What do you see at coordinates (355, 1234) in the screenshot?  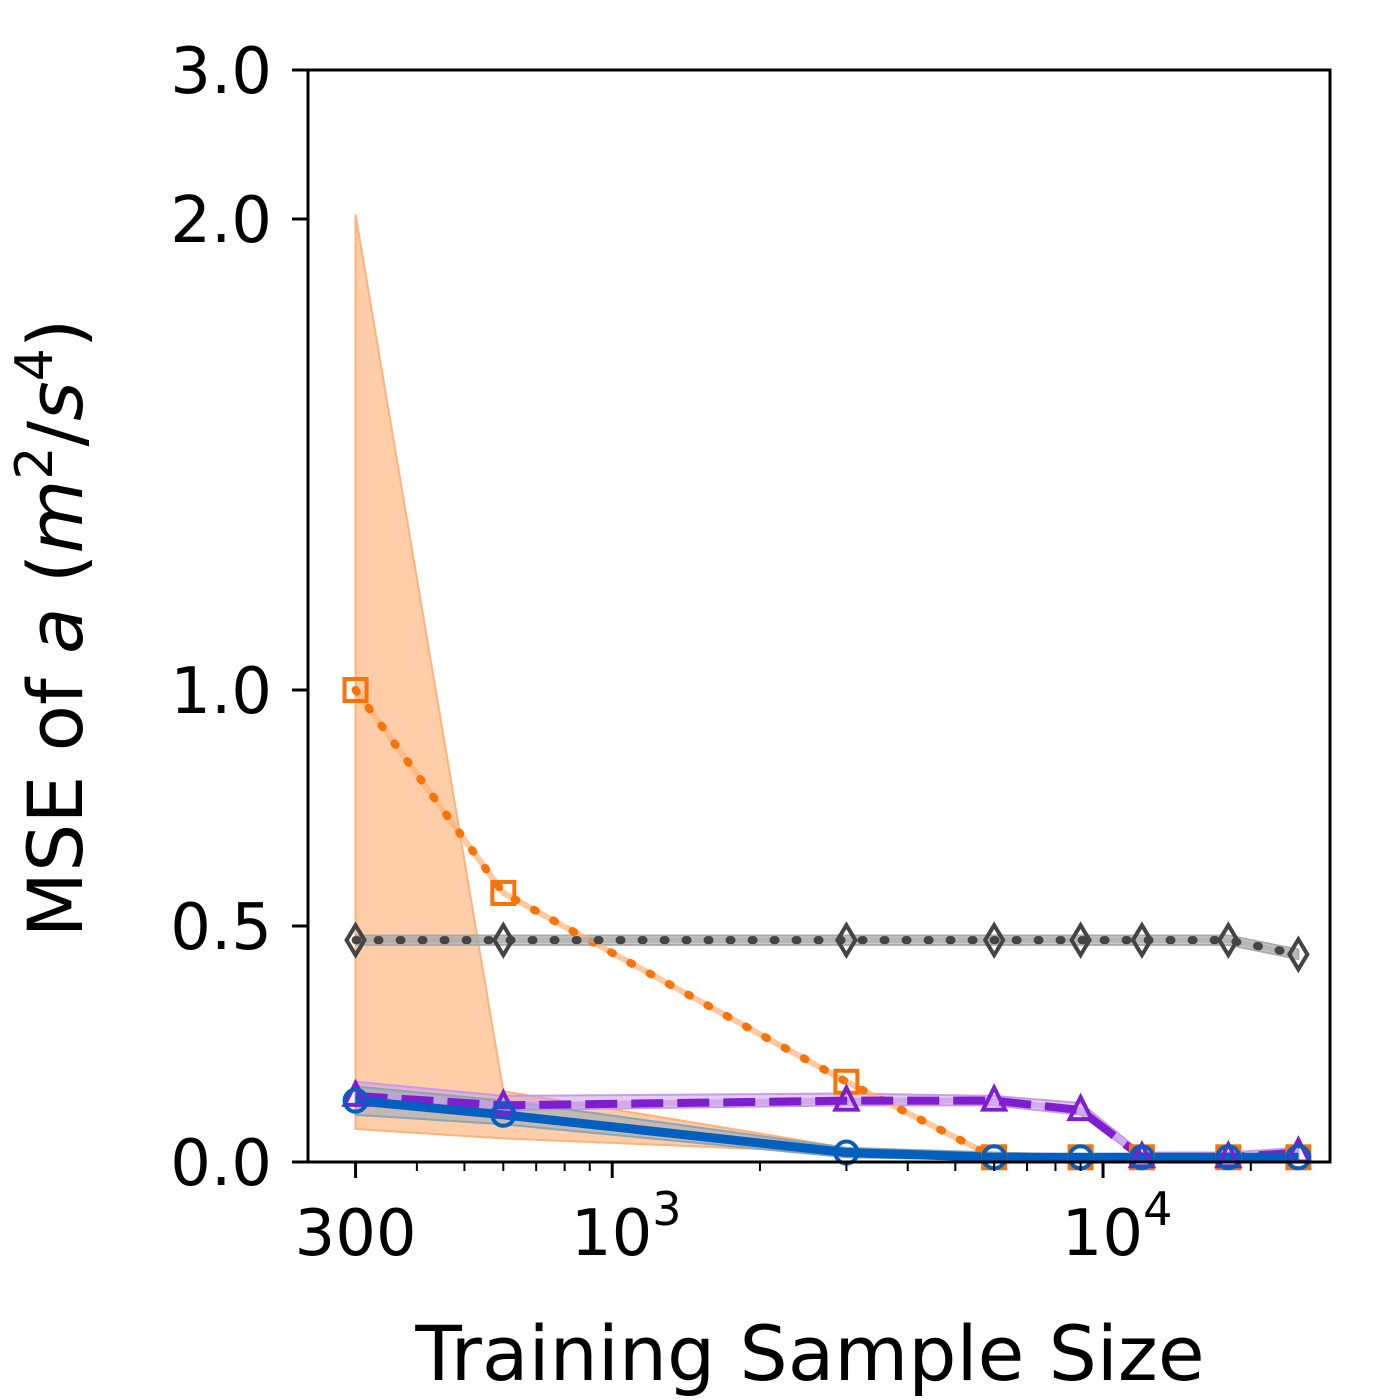 I see `x-tick-label-0: 300` at bounding box center [355, 1234].